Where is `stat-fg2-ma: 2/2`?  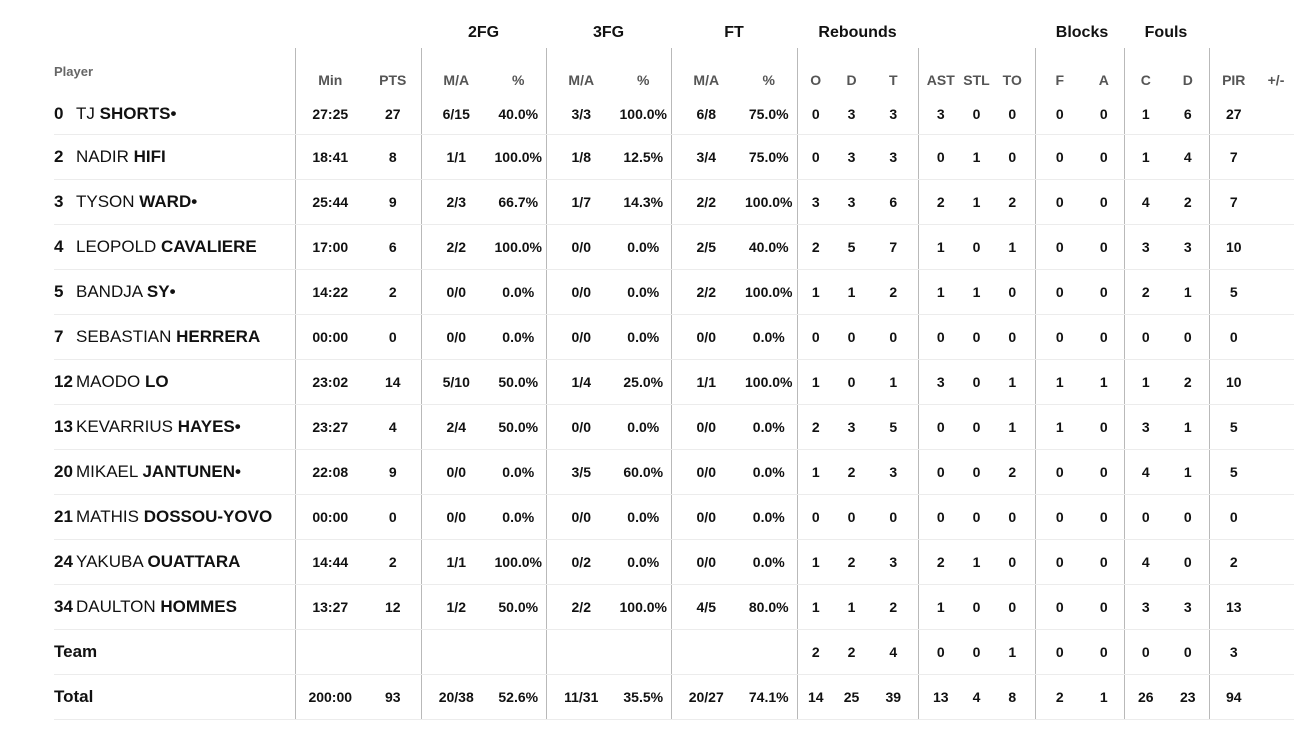
stat-fg2-ma: 2/2 is located at coordinates (455, 247).